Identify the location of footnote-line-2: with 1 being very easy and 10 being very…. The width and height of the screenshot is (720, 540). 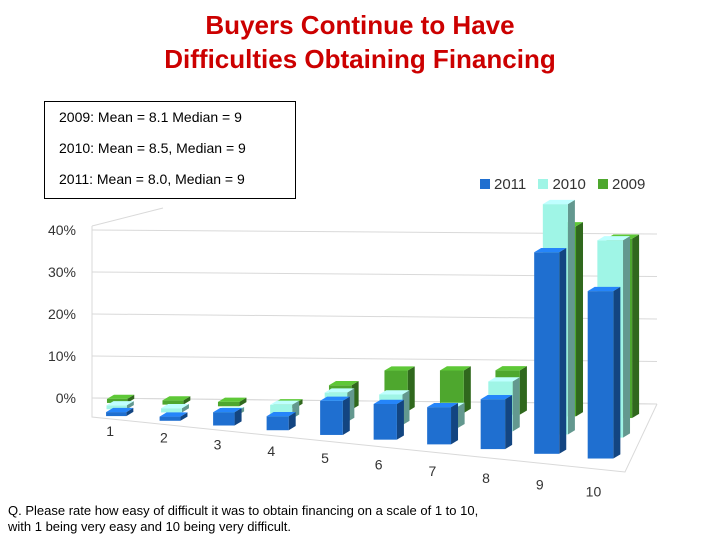
(150, 526).